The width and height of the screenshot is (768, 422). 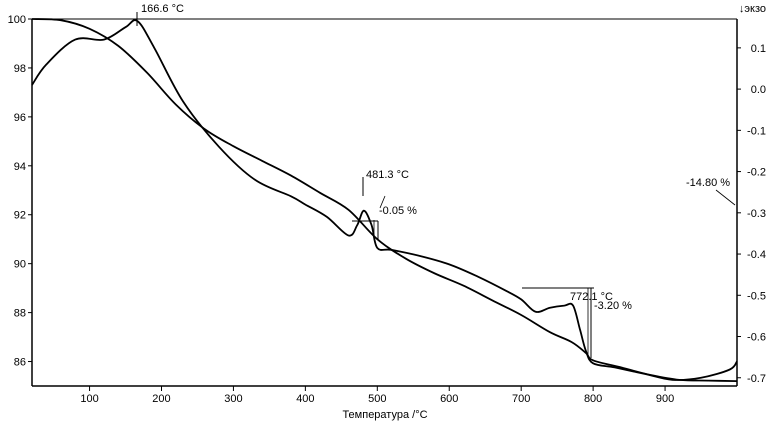 I want to click on x-tick-label: 400, so click(x=305, y=399).